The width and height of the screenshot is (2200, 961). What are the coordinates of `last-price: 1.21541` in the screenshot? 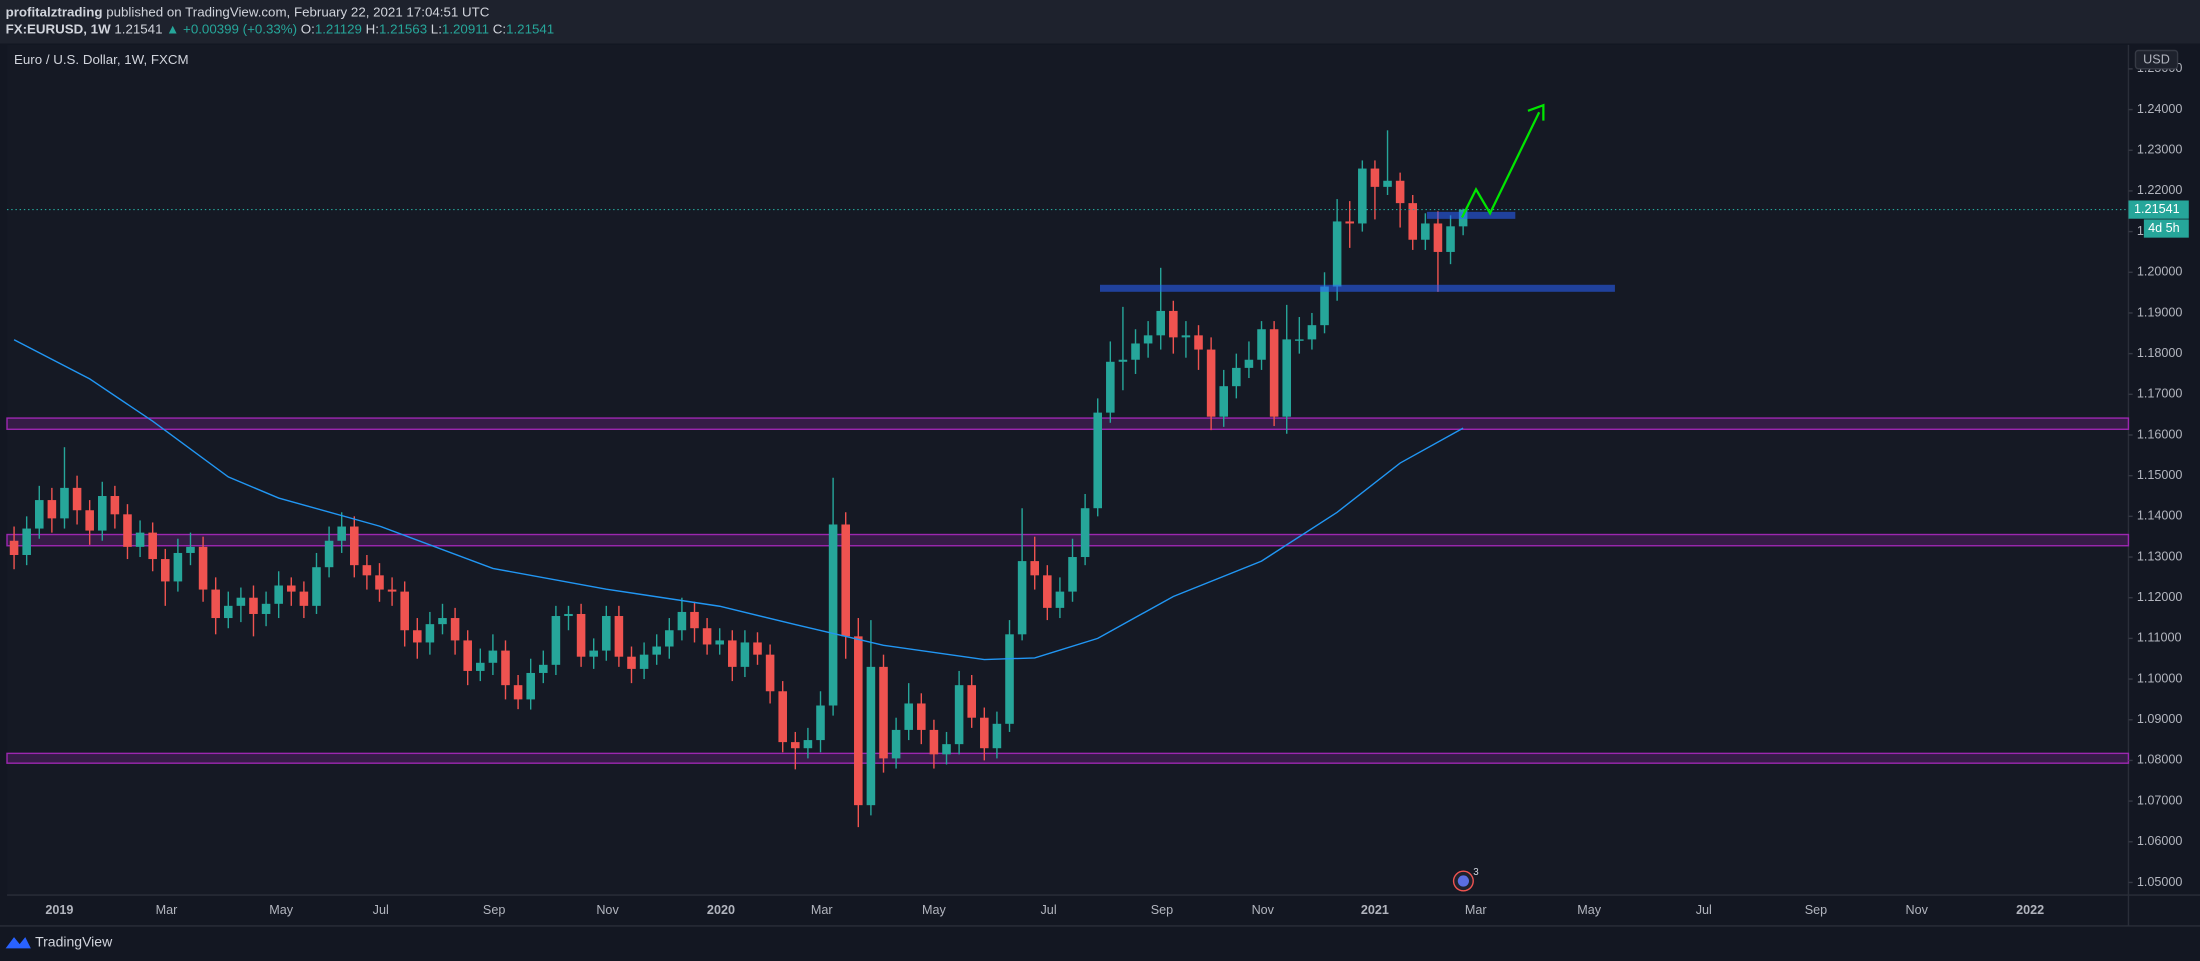 It's located at (138, 28).